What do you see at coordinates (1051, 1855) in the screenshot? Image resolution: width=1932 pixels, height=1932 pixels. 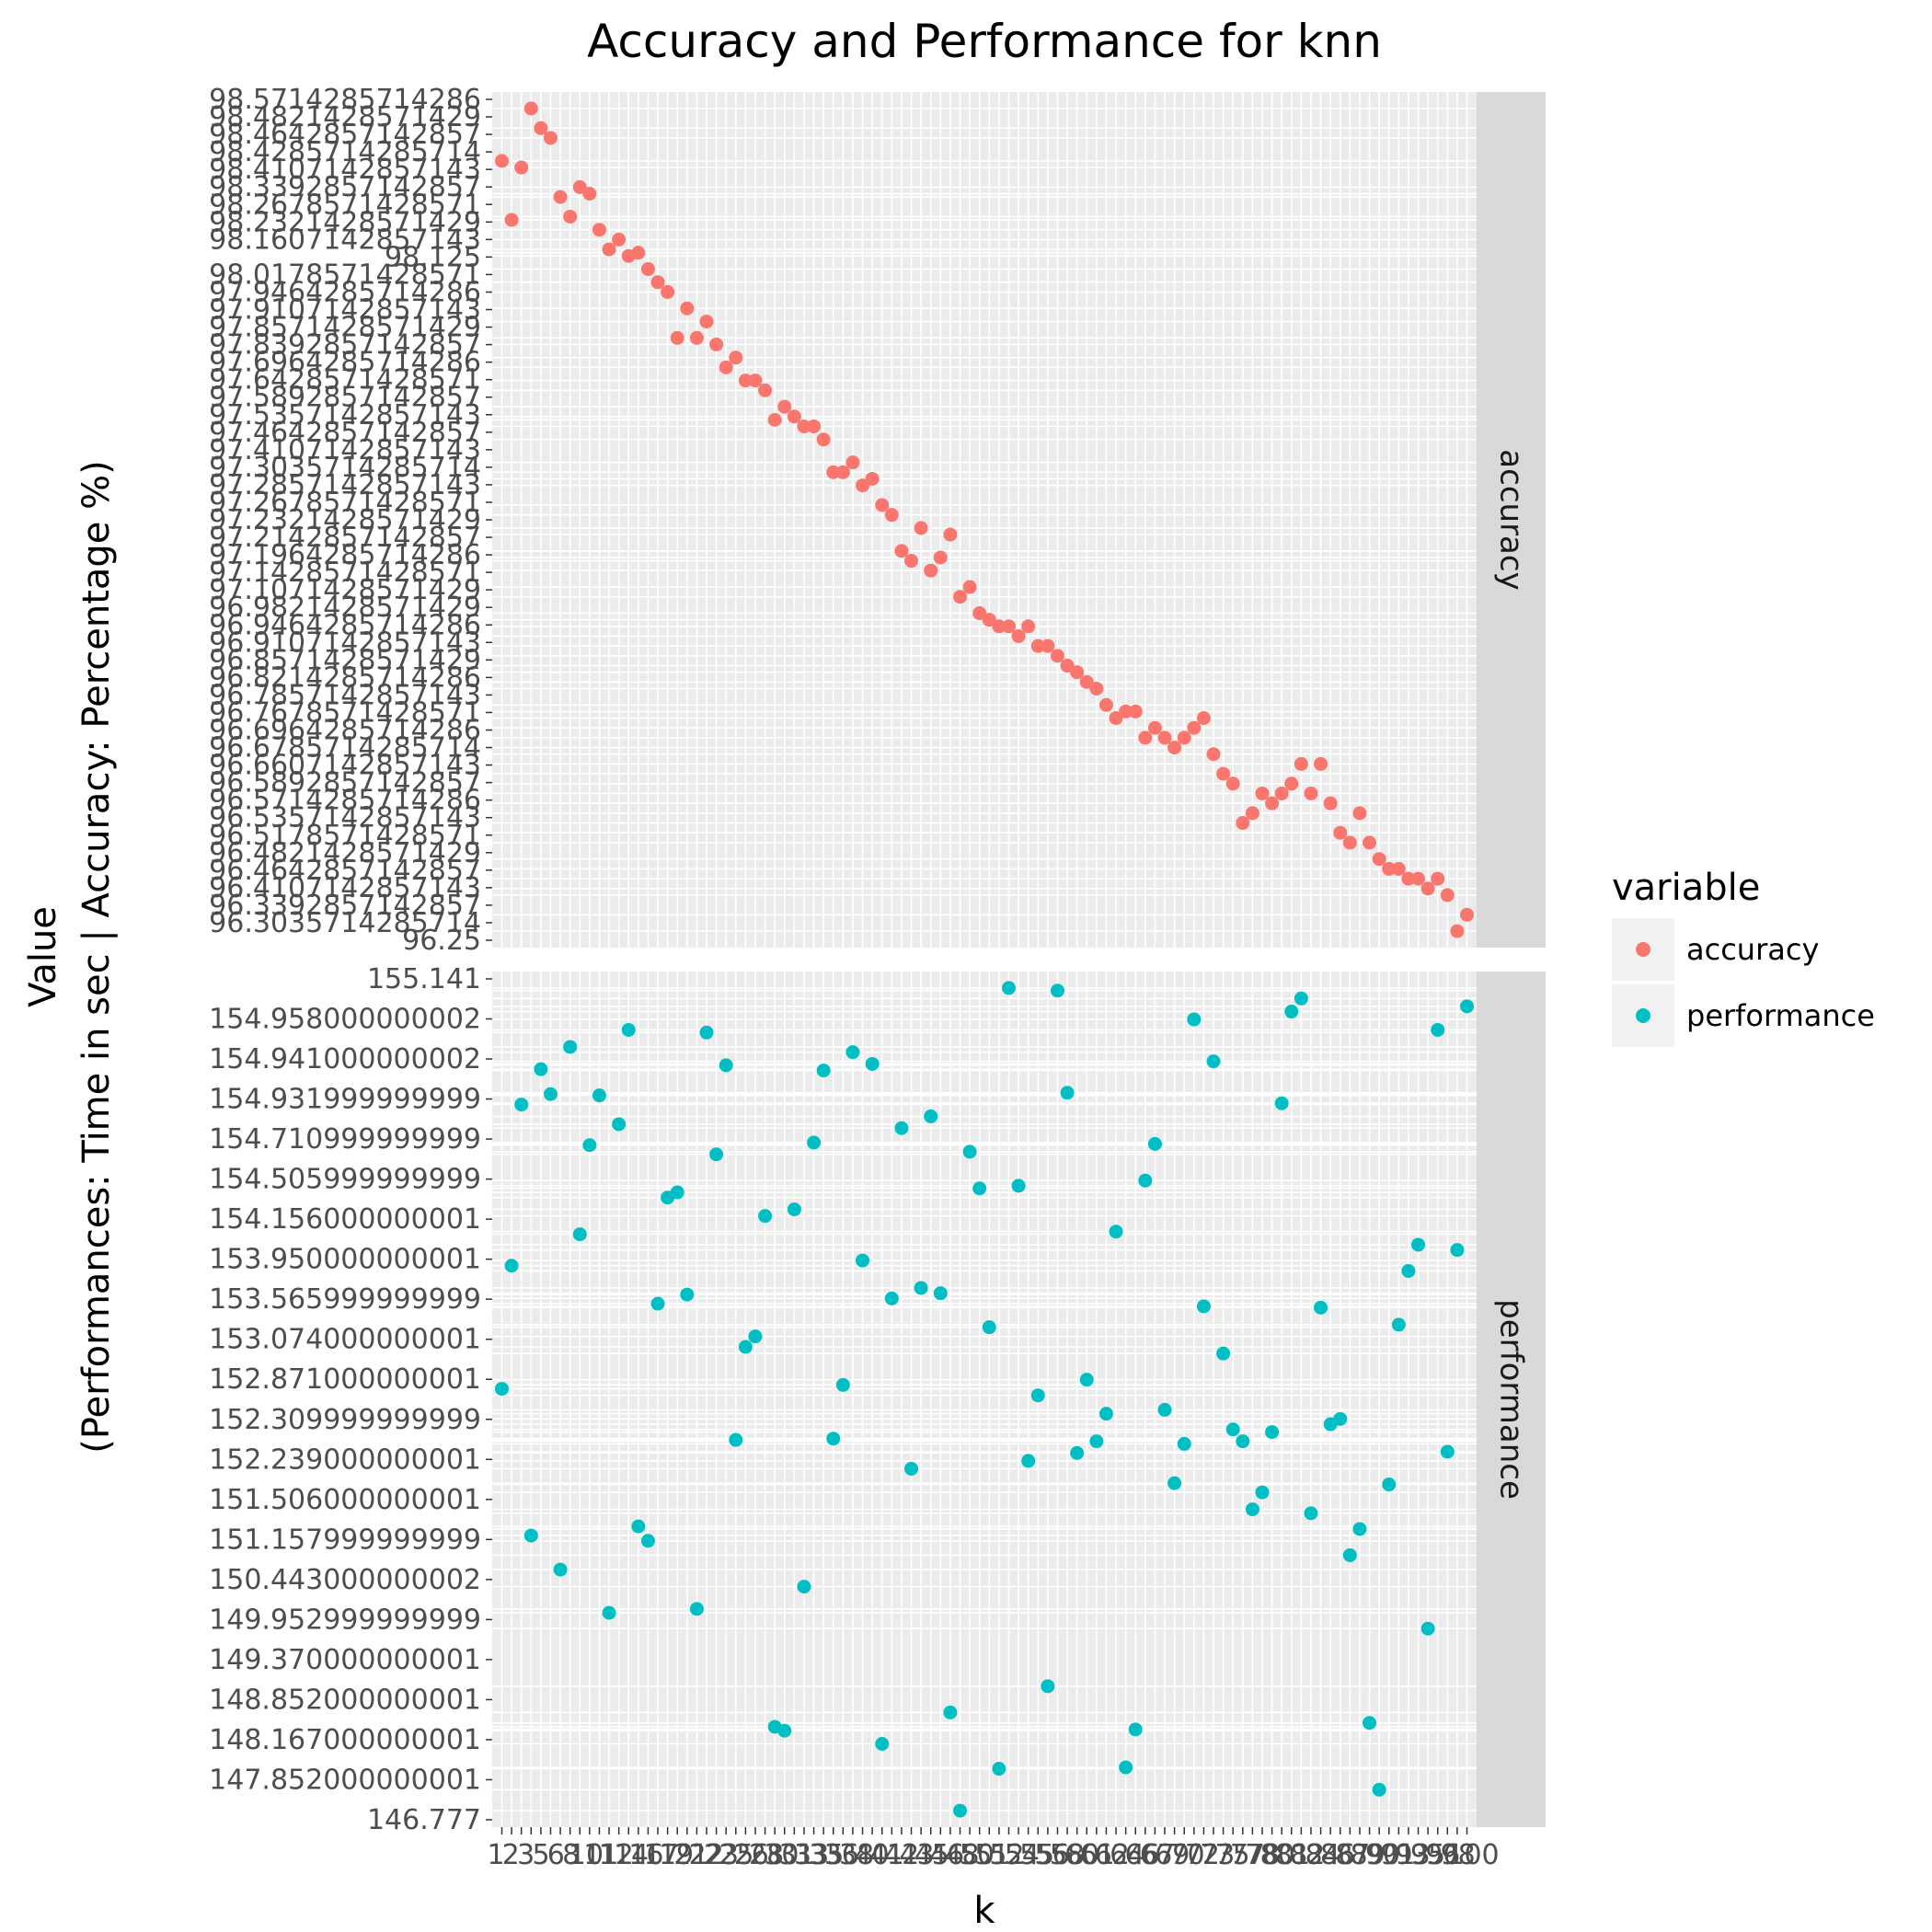 I see `x-tick-label: 56` at bounding box center [1051, 1855].